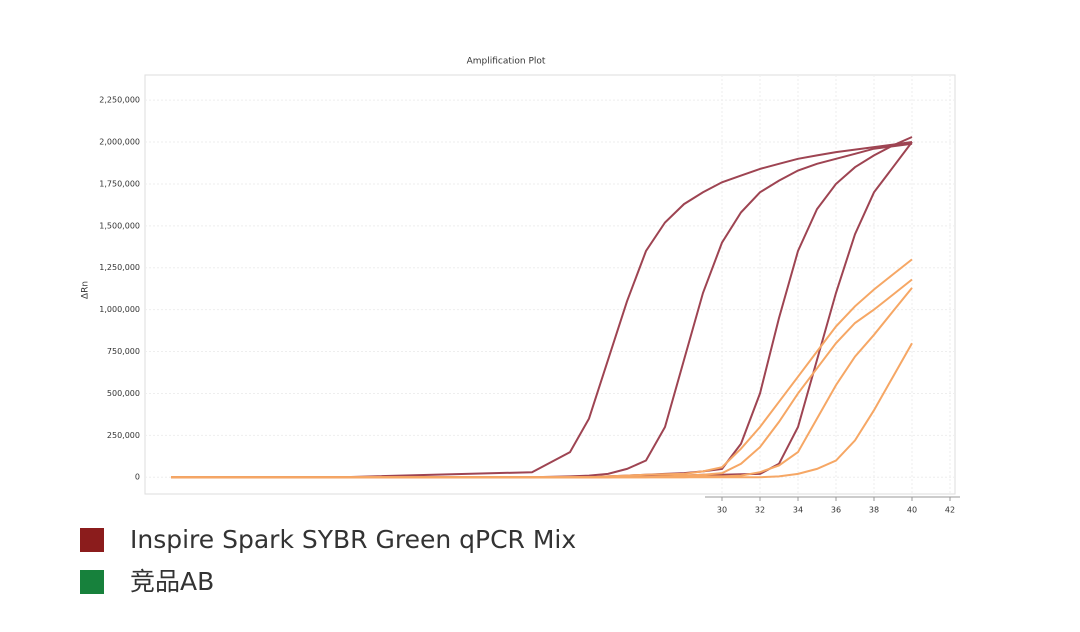  Describe the element at coordinates (119, 309) in the screenshot. I see `y-tick-label: 1,000,000` at that location.